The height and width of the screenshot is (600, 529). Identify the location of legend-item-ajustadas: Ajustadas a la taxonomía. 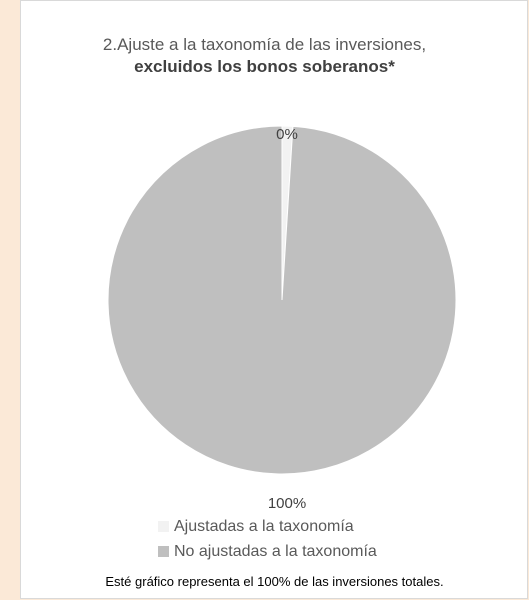
(267, 526).